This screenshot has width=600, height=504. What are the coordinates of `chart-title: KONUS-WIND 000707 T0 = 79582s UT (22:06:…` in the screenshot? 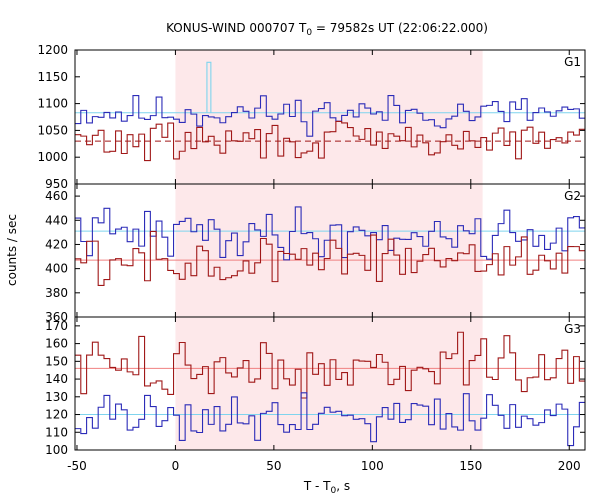 It's located at (327, 29).